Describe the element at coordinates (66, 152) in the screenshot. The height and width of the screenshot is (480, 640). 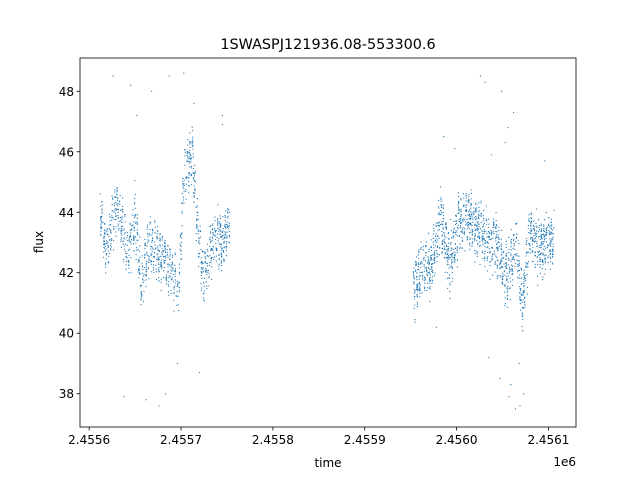
I see `y-tick-label: 46` at that location.